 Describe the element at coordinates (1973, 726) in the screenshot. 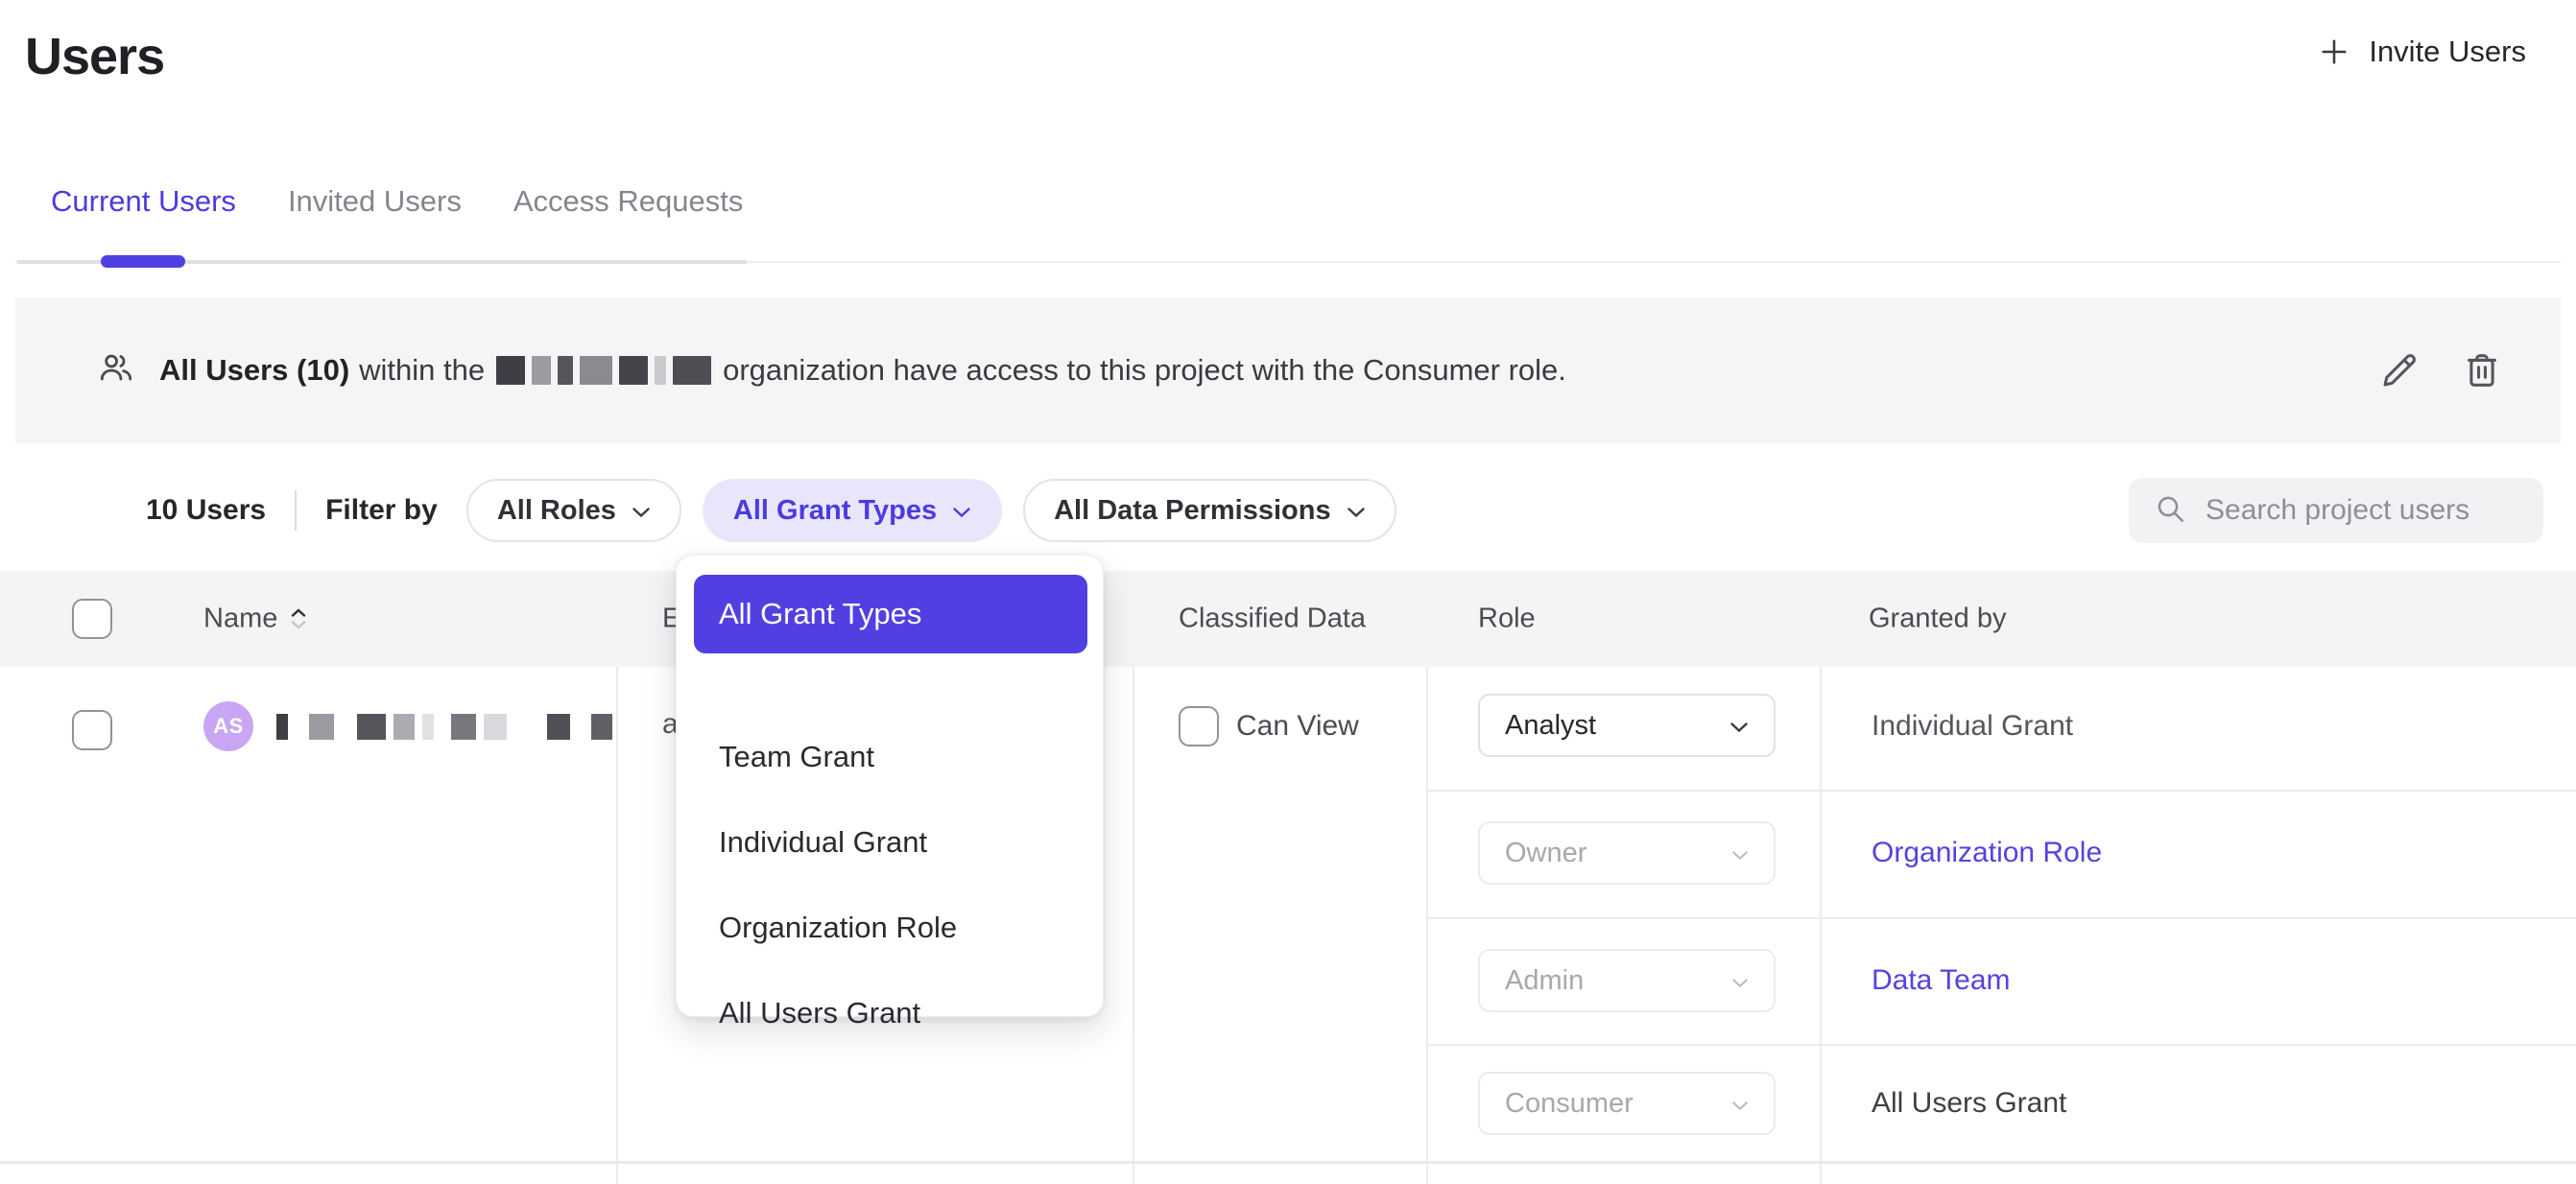

I see `granted-by-individual-grant: Individual Grant` at that location.